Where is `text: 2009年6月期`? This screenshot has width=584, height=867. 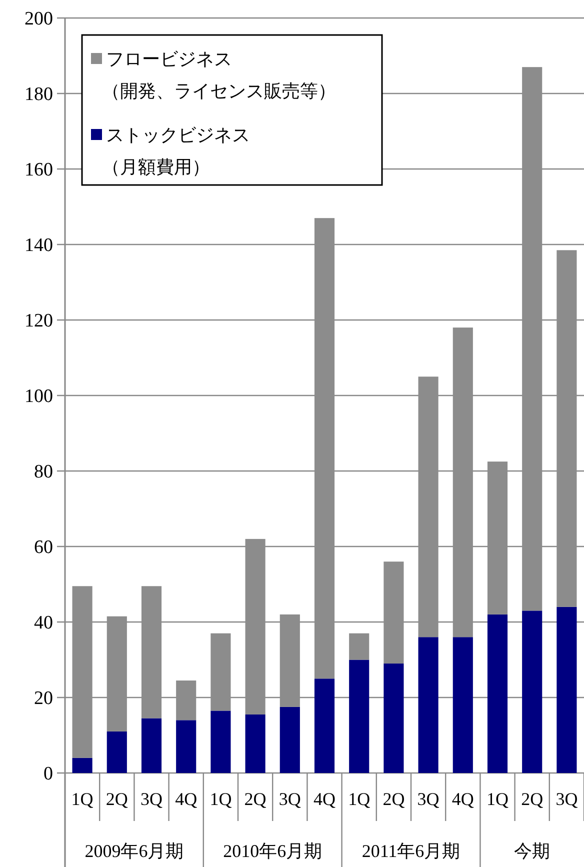
text: 2009年6月期 is located at coordinates (134, 851).